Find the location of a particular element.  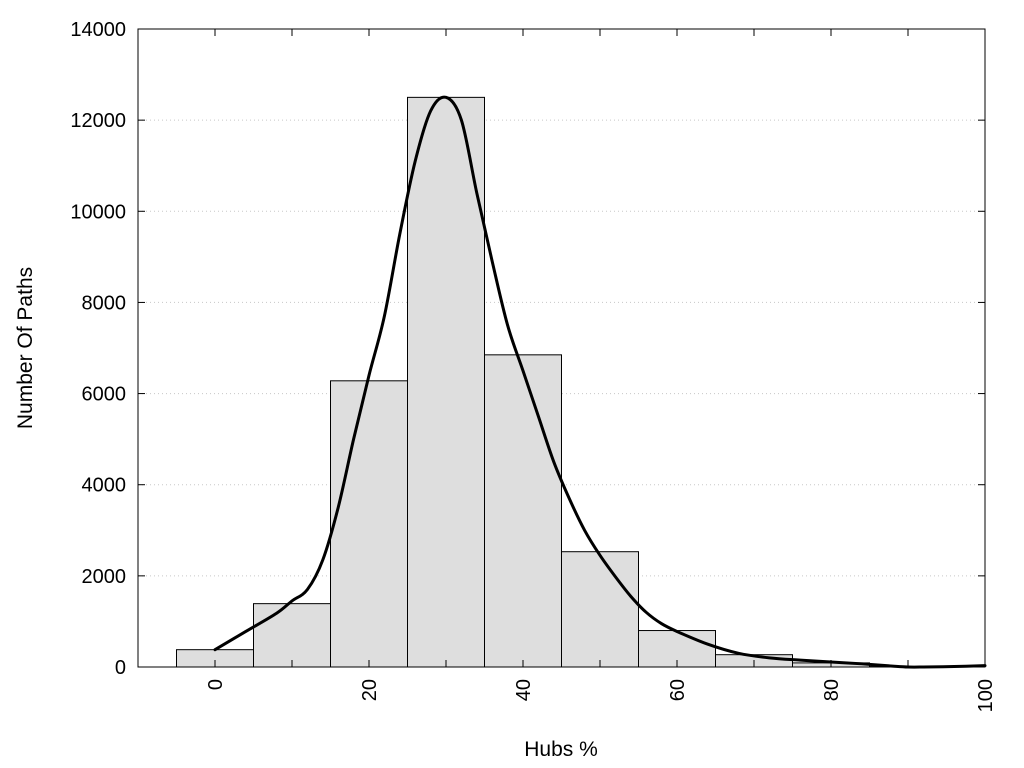

y-tick-label: 6000 is located at coordinates (104, 395).